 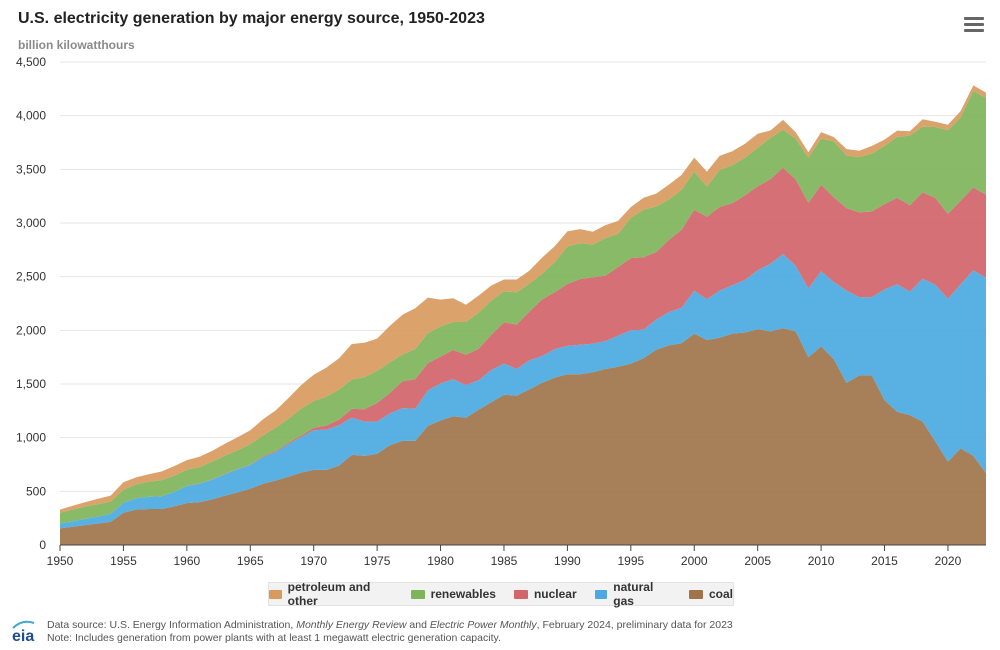 What do you see at coordinates (250, 561) in the screenshot?
I see `x-tick-label: 1965` at bounding box center [250, 561].